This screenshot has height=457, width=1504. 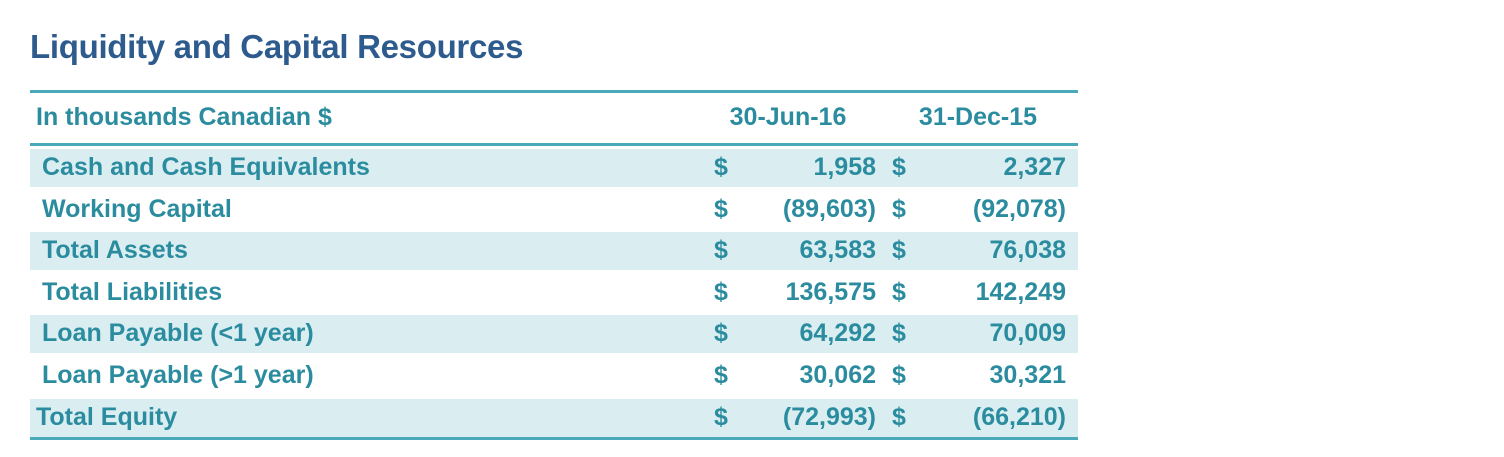 What do you see at coordinates (554, 144) in the screenshot?
I see `table-header-rule` at bounding box center [554, 144].